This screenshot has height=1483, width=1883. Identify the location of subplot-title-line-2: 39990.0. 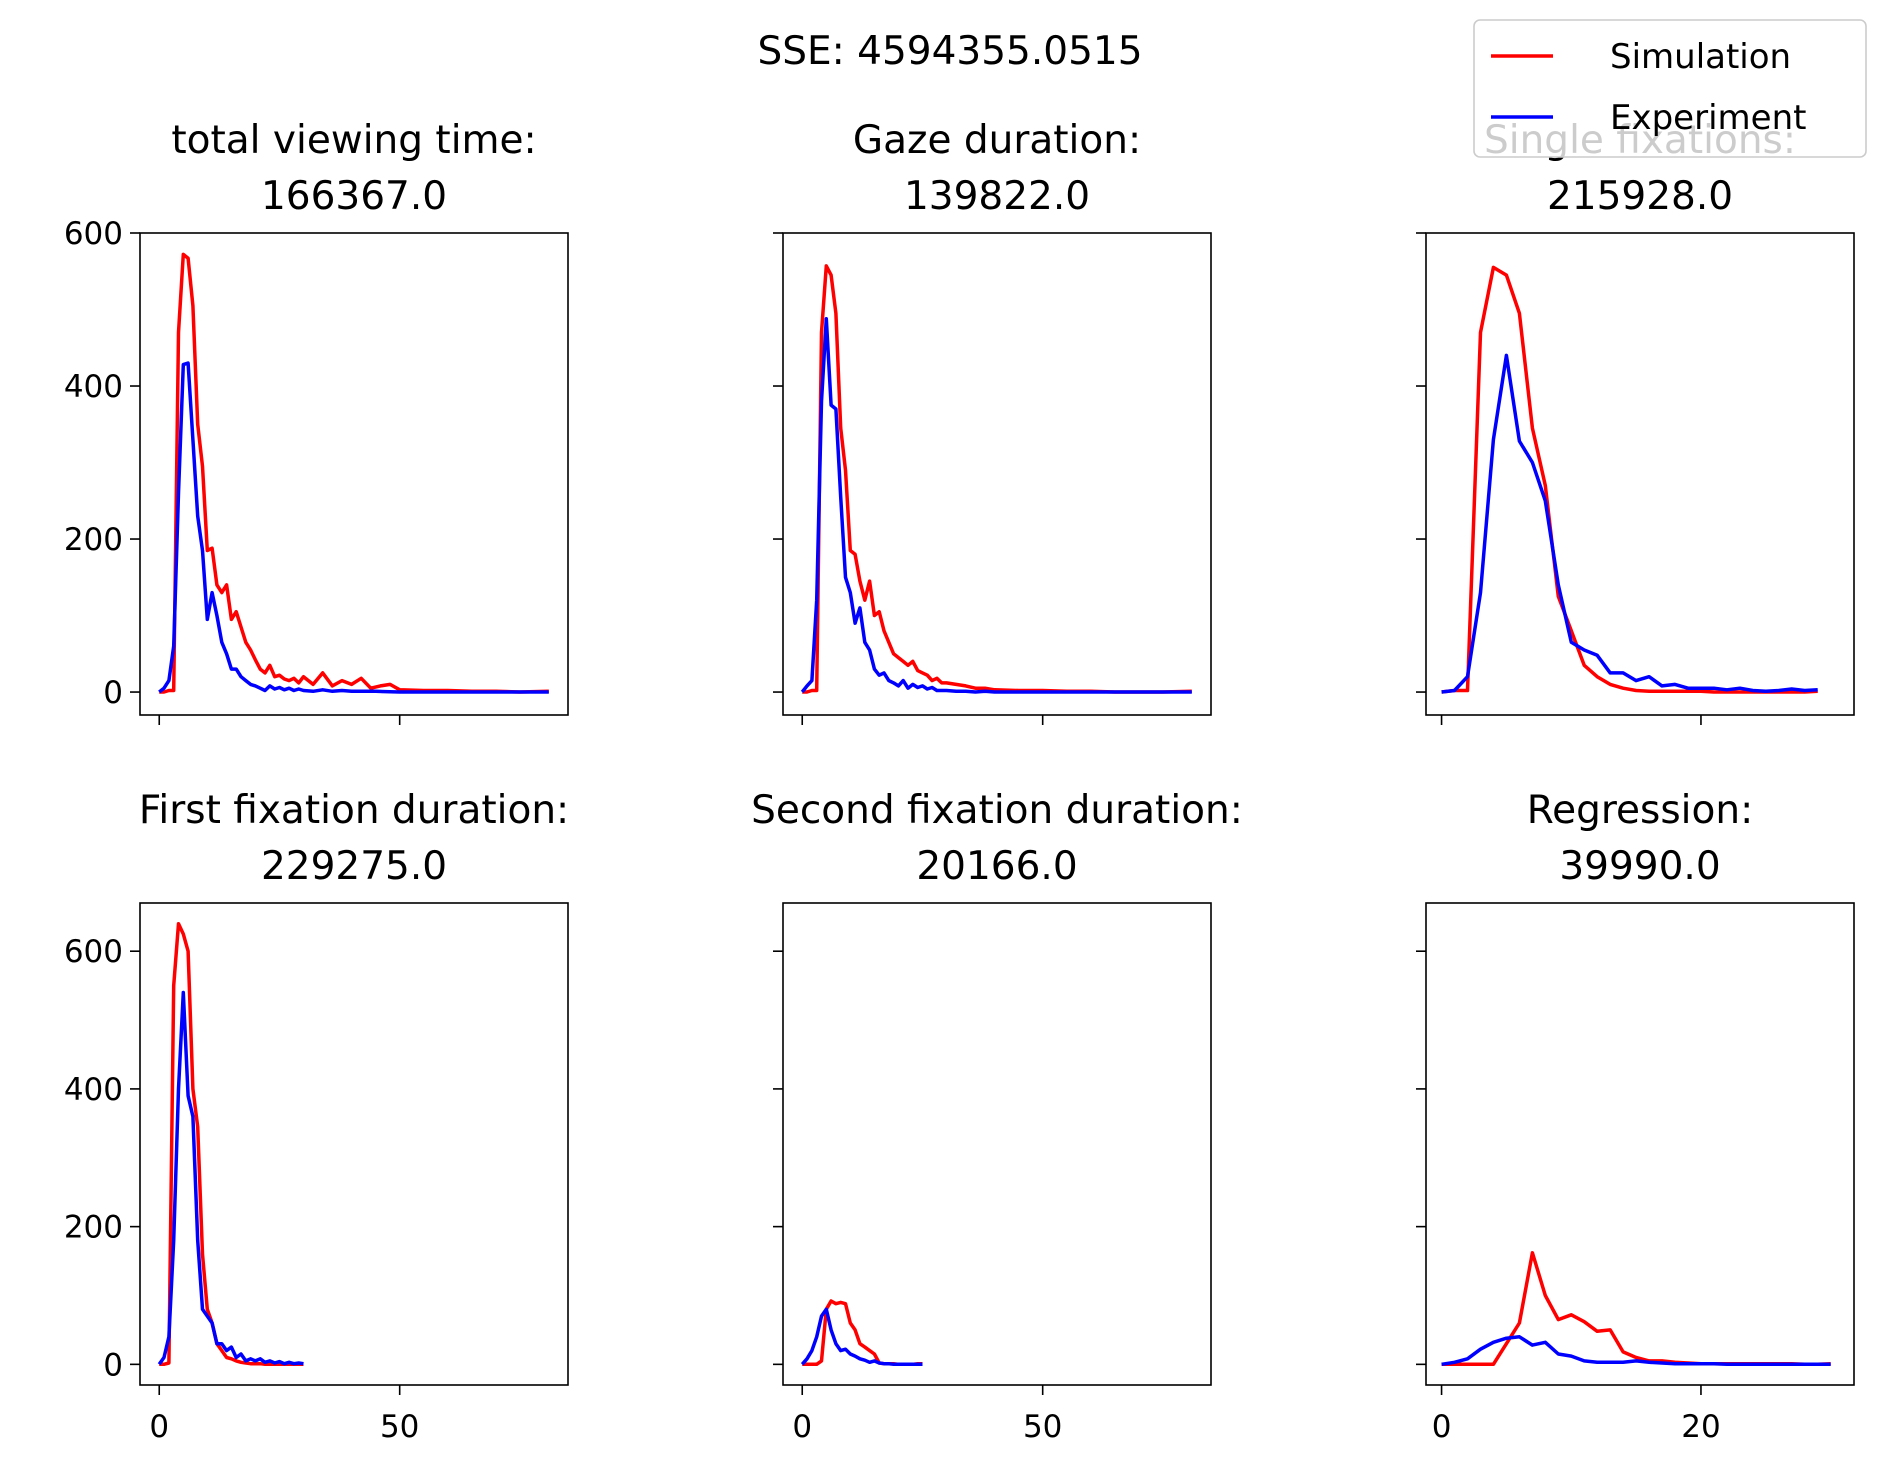
(1639, 866).